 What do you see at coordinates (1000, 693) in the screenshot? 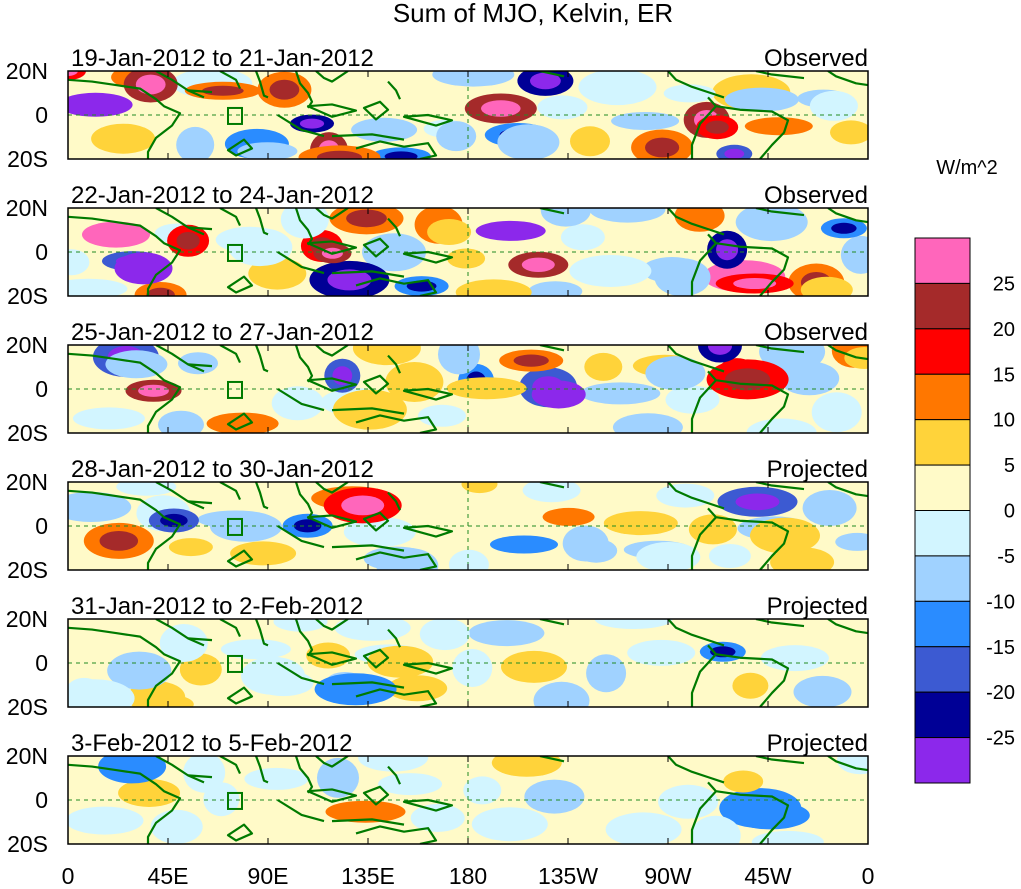
I see `colorbar-tick-label: -20` at bounding box center [1000, 693].